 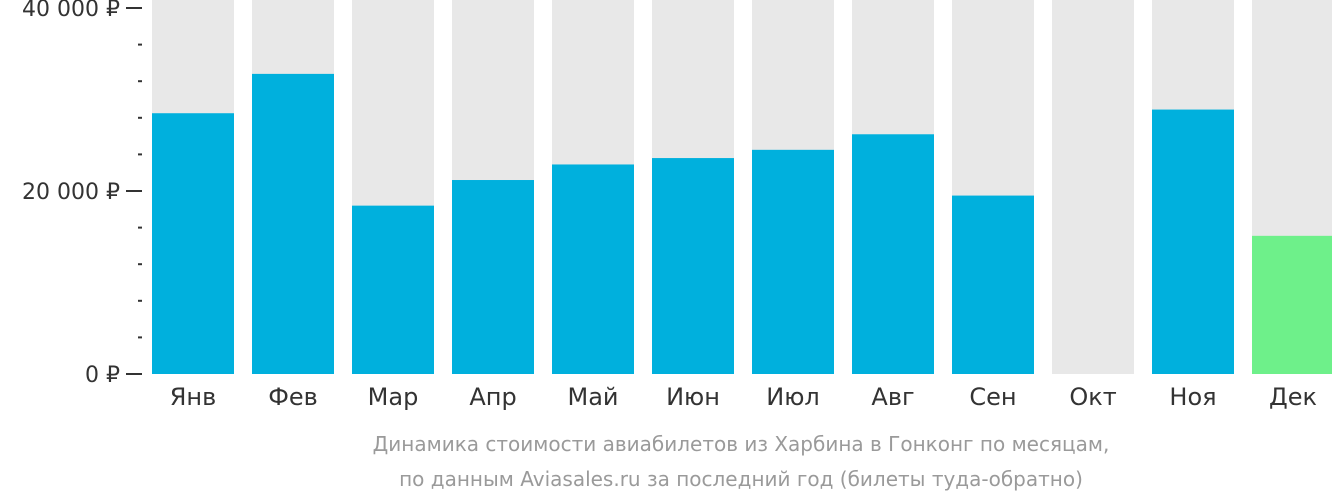 What do you see at coordinates (1192, 397) in the screenshot?
I see `x-tick-label-11: Ноя` at bounding box center [1192, 397].